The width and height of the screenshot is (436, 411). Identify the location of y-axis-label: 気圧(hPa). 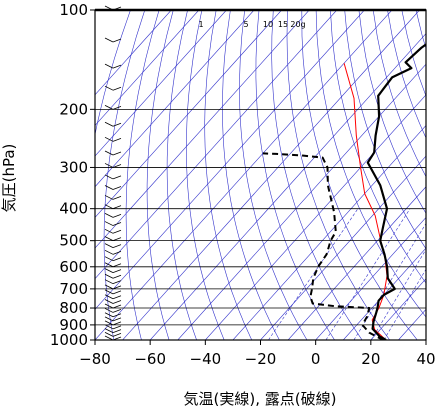
(9, 178).